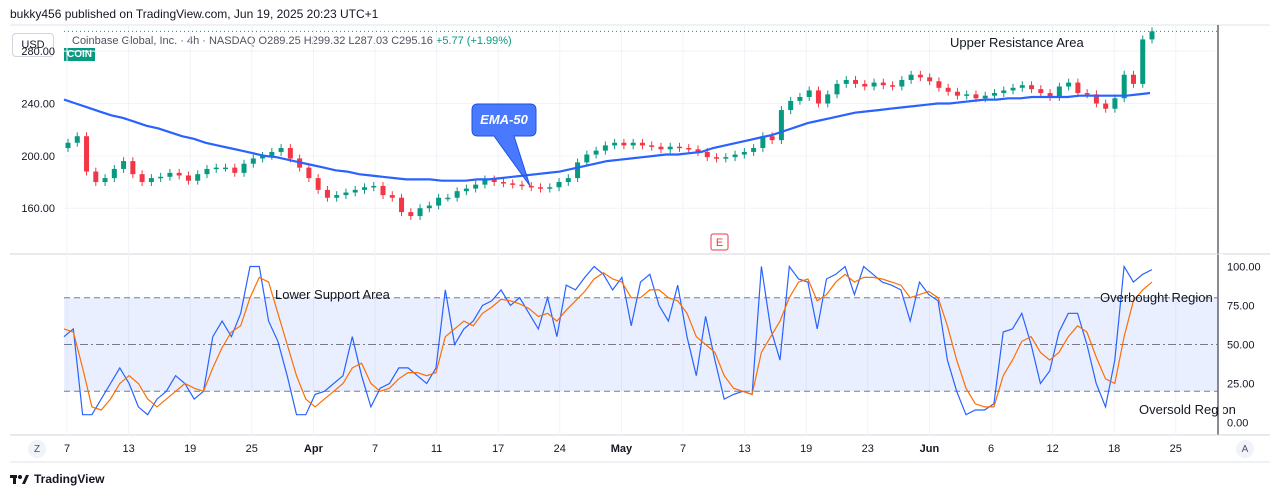  What do you see at coordinates (1114, 449) in the screenshot?
I see `x-tick-label: 18` at bounding box center [1114, 449].